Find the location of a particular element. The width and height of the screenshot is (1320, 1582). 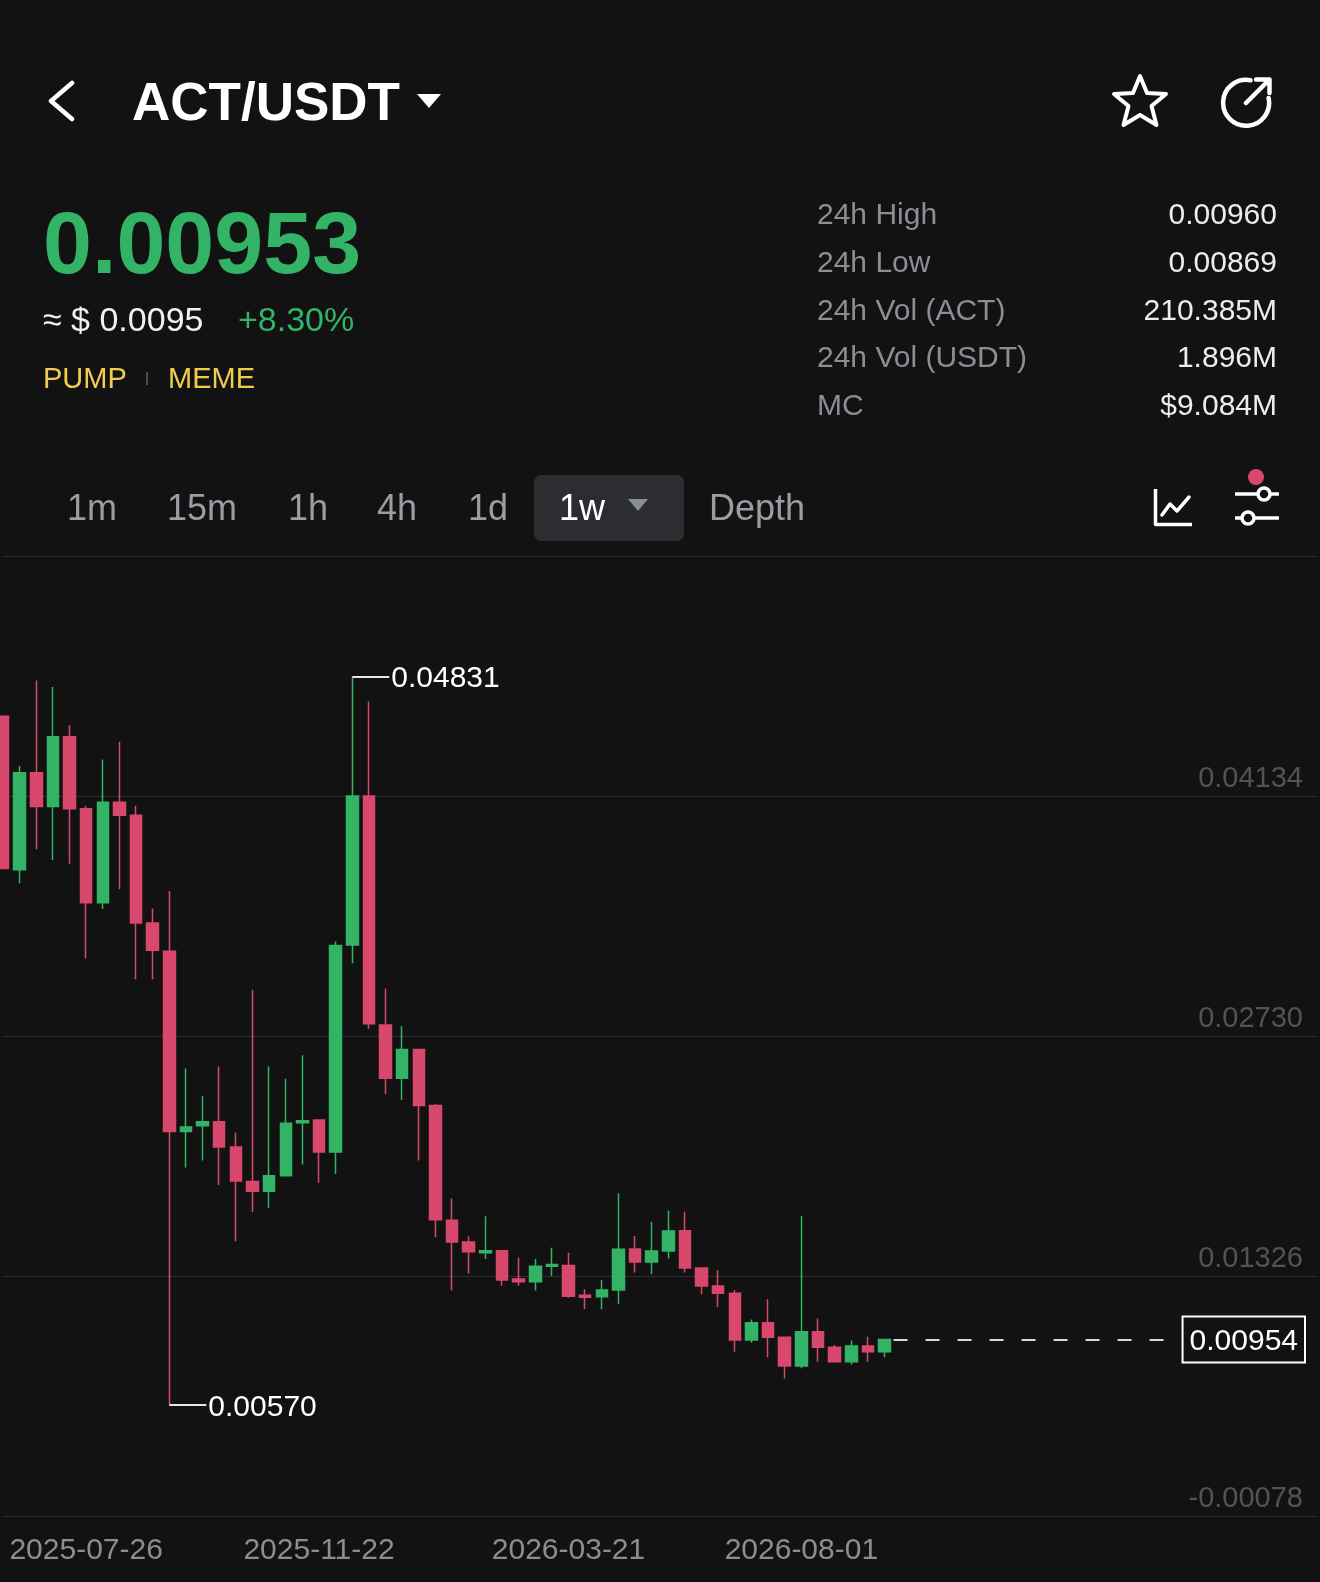

y-tick-label: 0.04134 is located at coordinates (1250, 776).